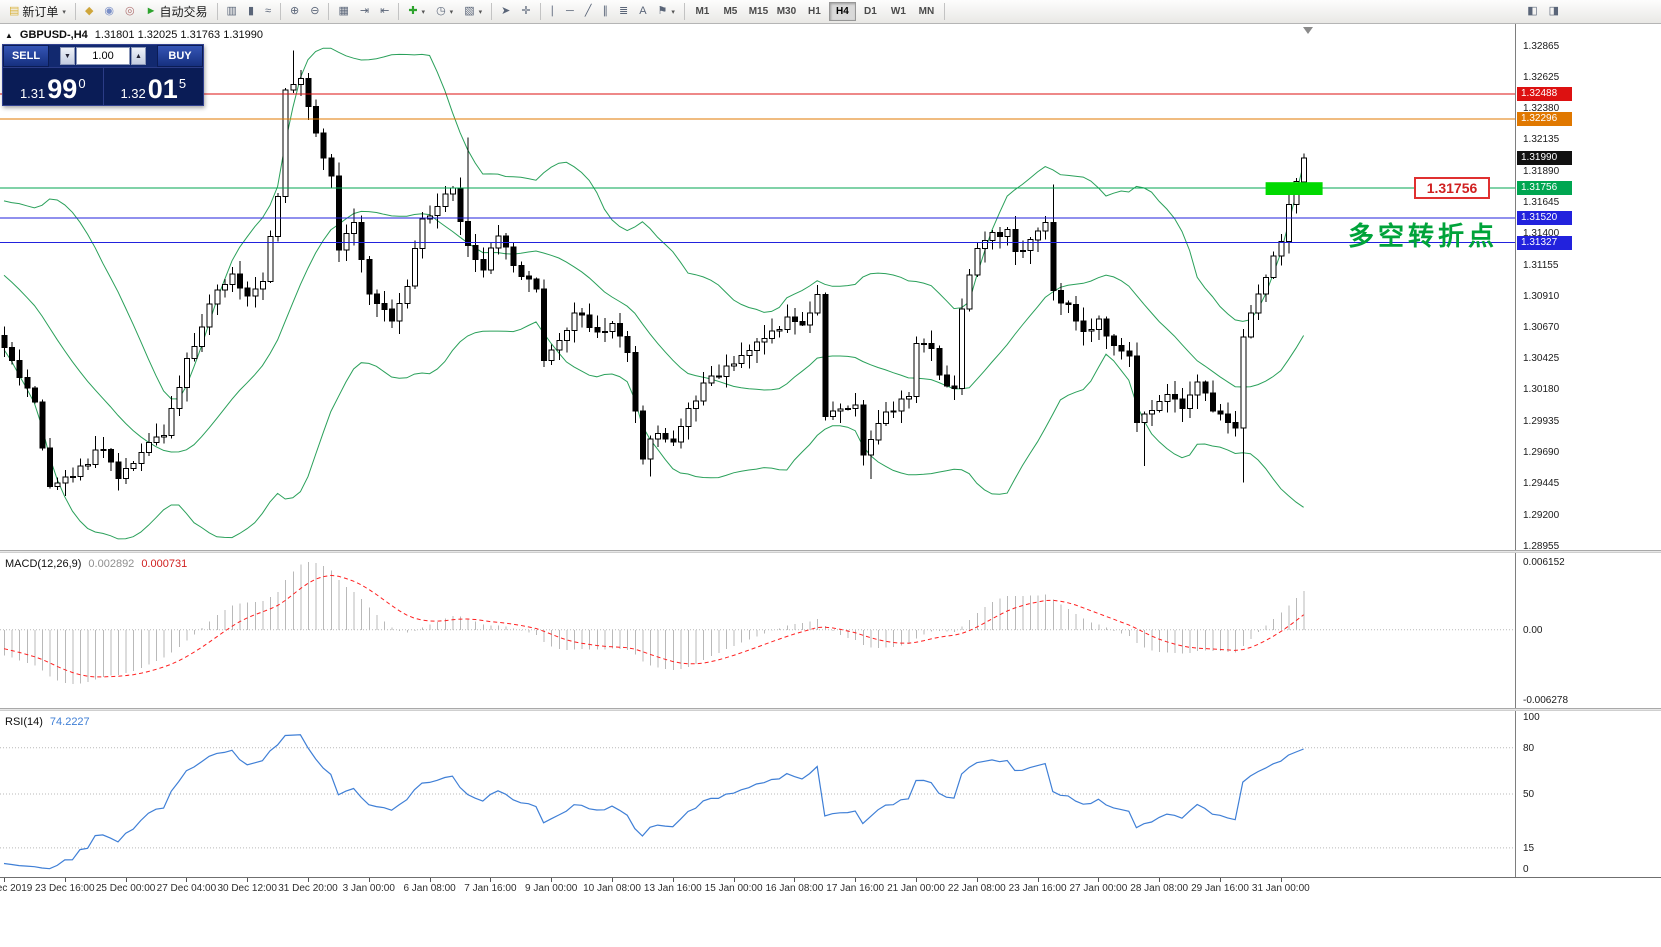 The height and width of the screenshot is (947, 1661). Describe the element at coordinates (64, 12) in the screenshot. I see `new-order-button-caret-icon: ▾` at that location.